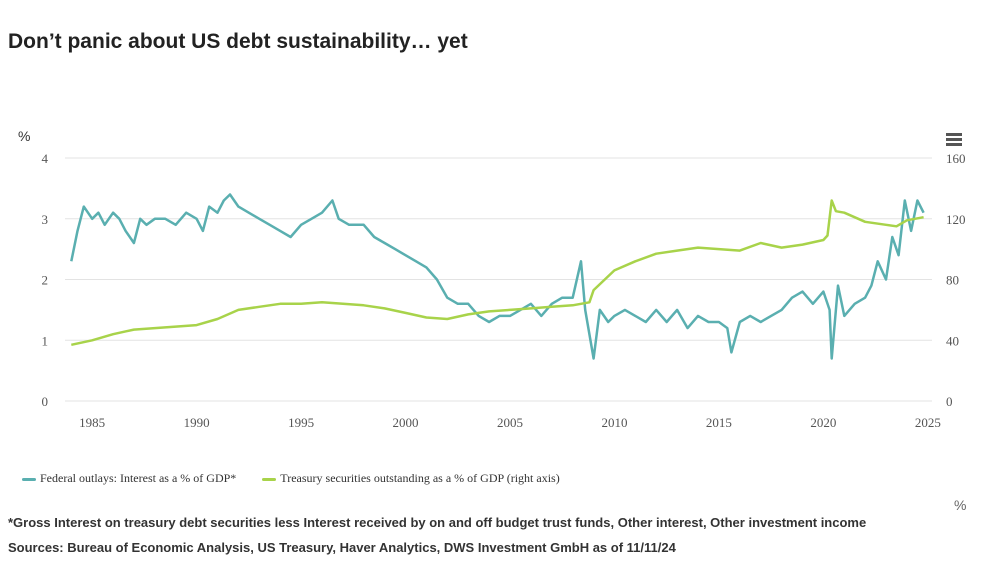  Describe the element at coordinates (45, 280) in the screenshot. I see `y-tick-label: 2` at that location.